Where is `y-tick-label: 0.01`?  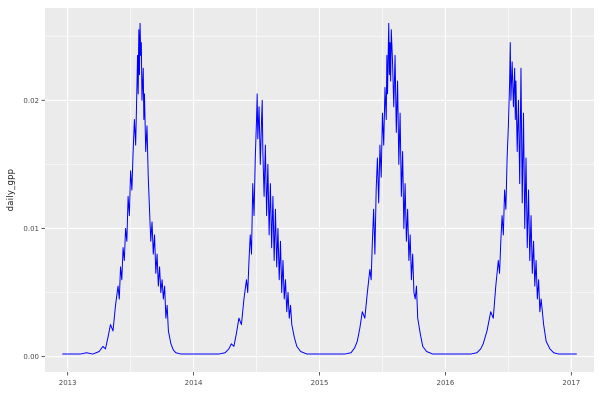
y-tick-label: 0.01 is located at coordinates (31, 229).